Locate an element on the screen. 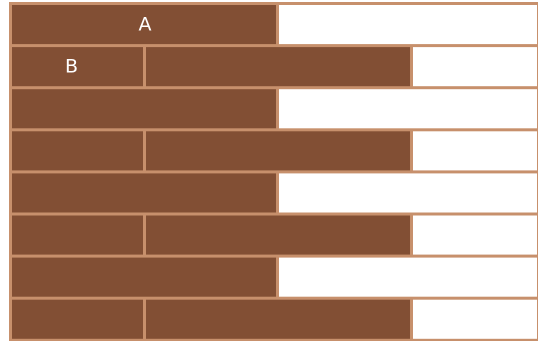 The image size is (538, 341). label-a: A is located at coordinates (145, 25).